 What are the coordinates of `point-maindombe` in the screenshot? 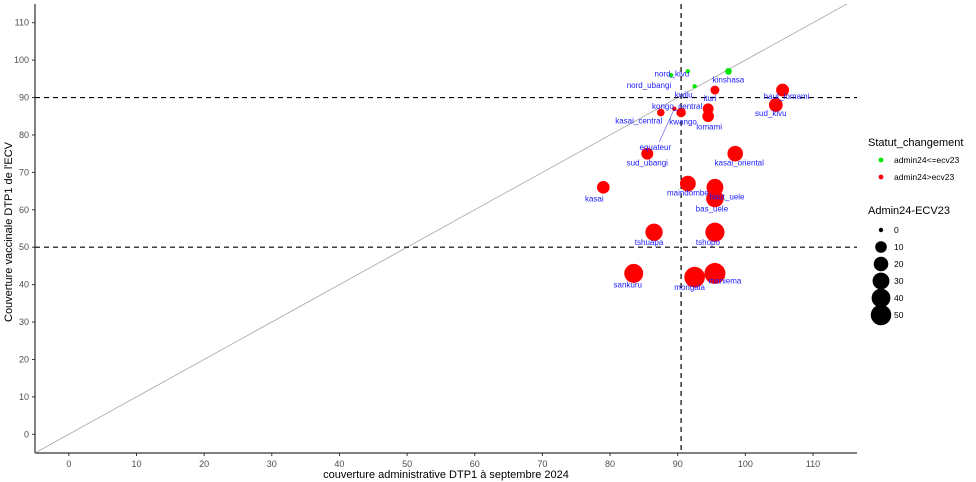 It's located at (687, 183).